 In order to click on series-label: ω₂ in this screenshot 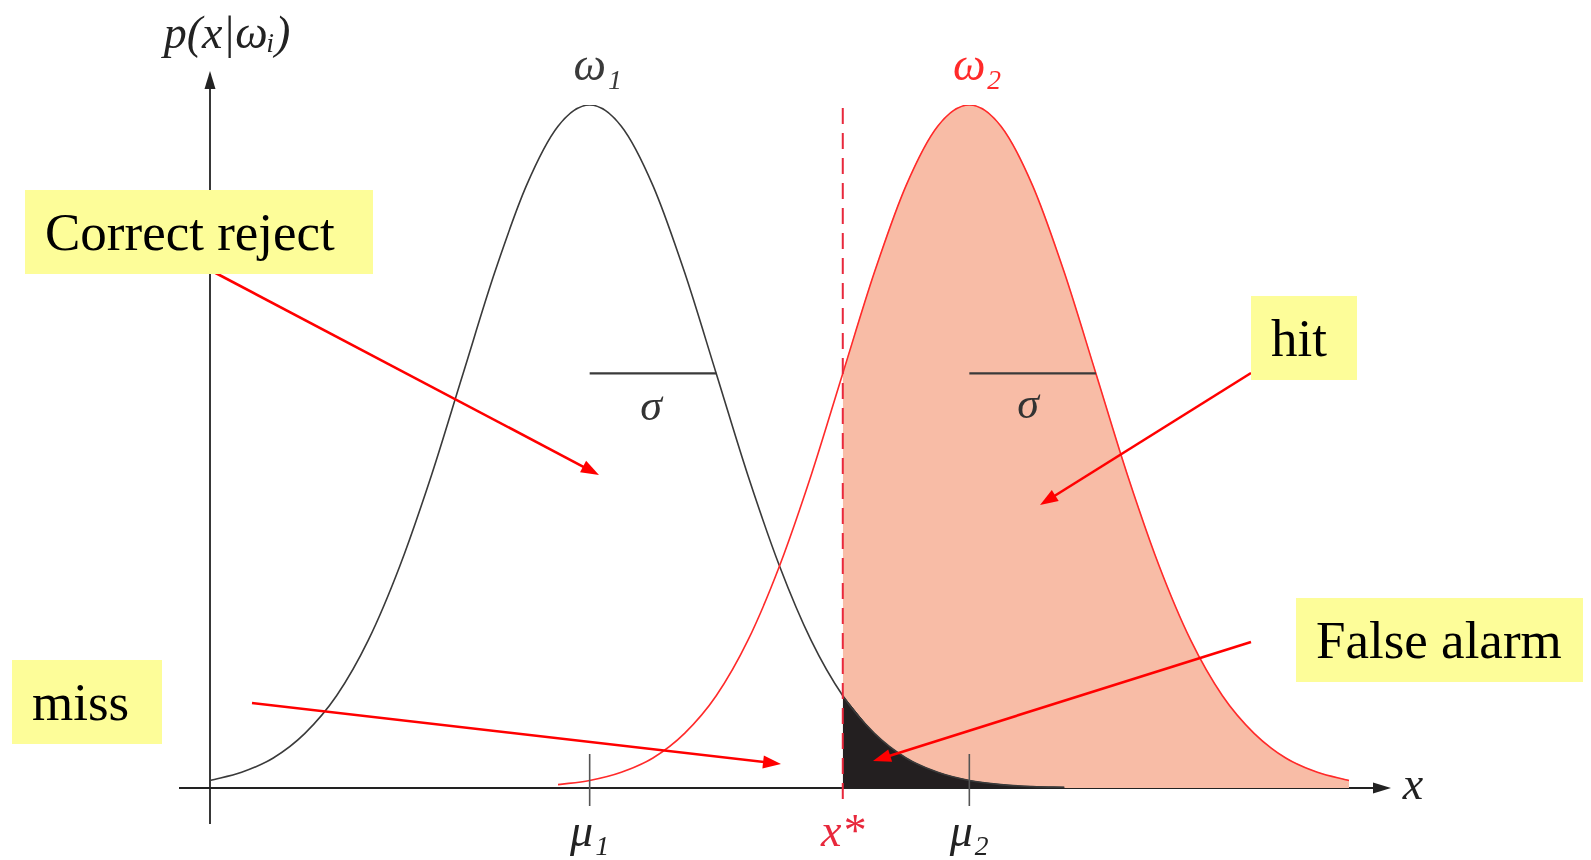, I will do `click(977, 64)`.